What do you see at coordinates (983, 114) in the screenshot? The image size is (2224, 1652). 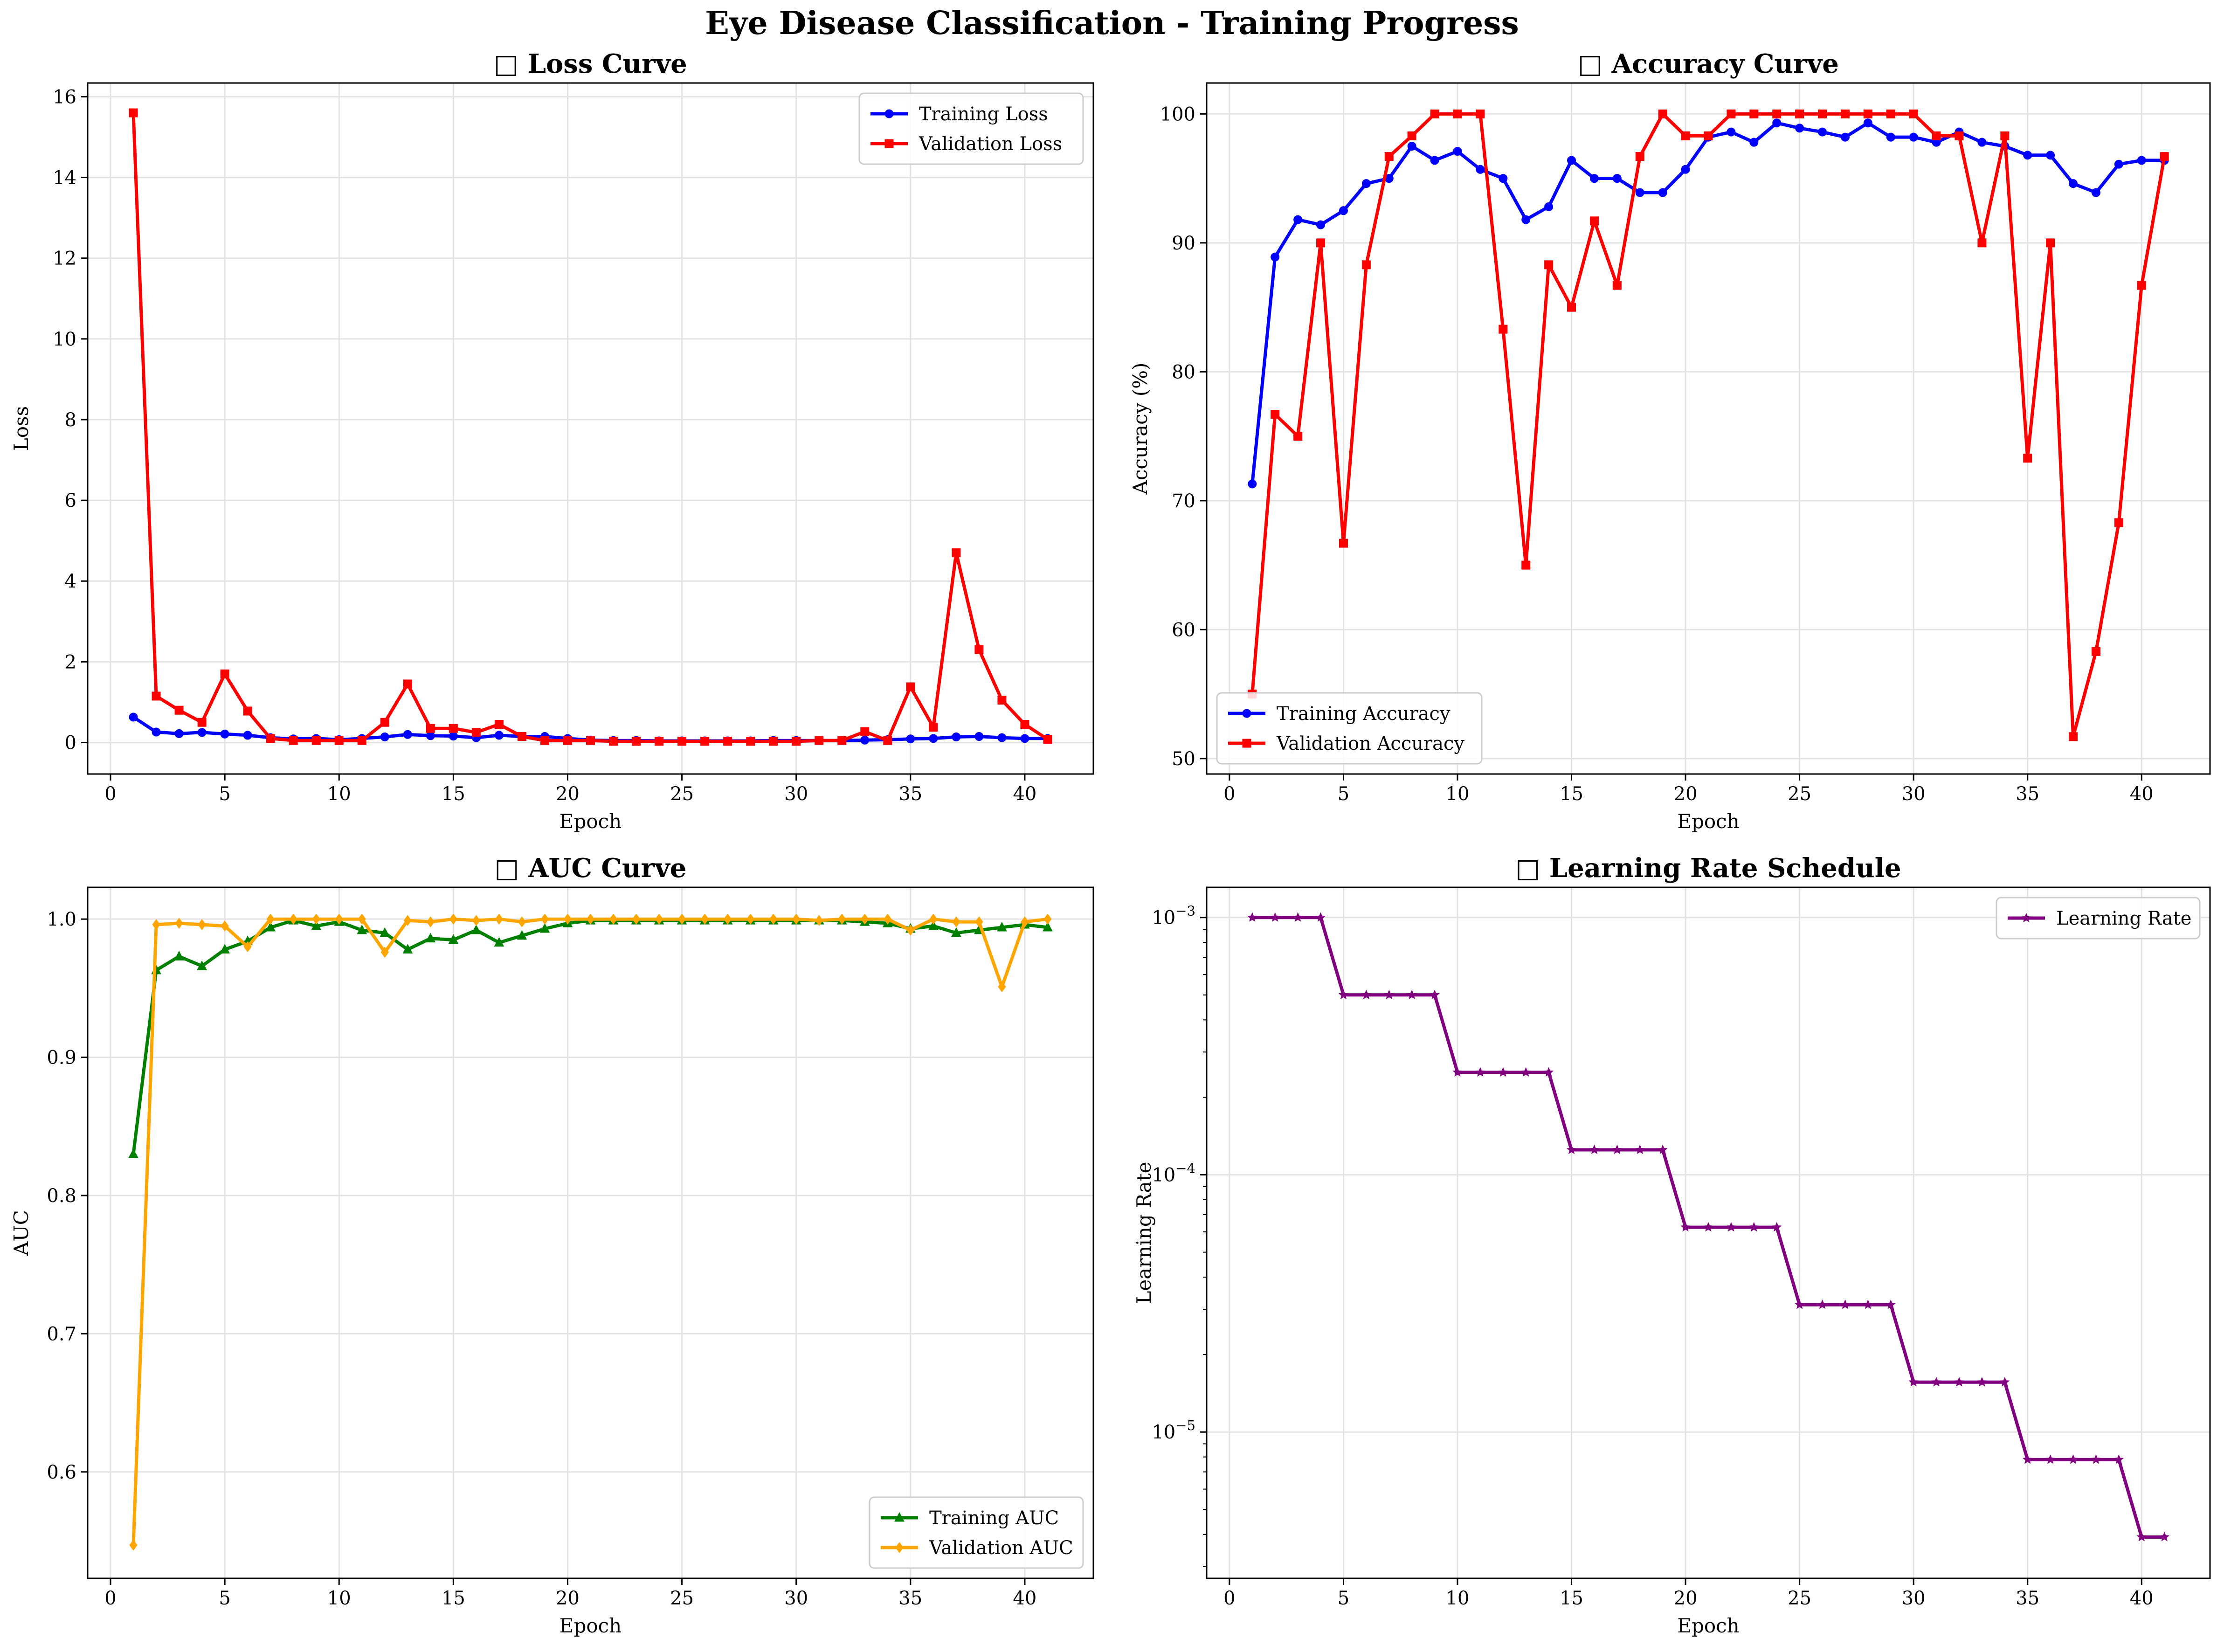 I see `legend-label: Training Loss` at bounding box center [983, 114].